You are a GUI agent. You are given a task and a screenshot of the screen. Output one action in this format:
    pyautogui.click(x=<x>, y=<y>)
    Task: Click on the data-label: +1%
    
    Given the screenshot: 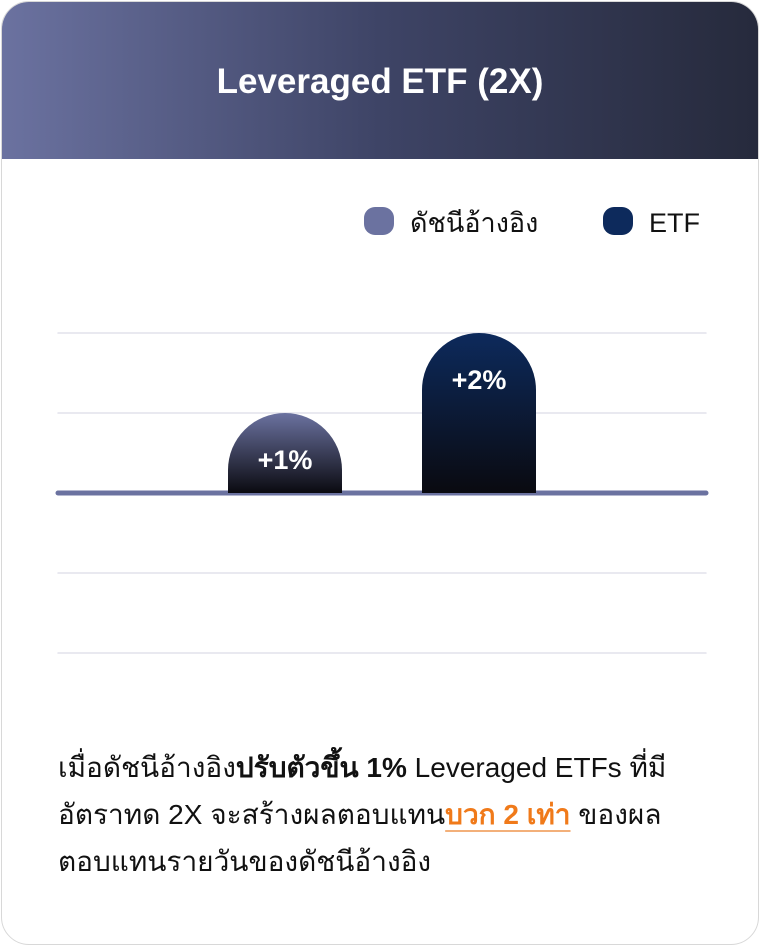 What is the action you would take?
    pyautogui.click(x=285, y=460)
    